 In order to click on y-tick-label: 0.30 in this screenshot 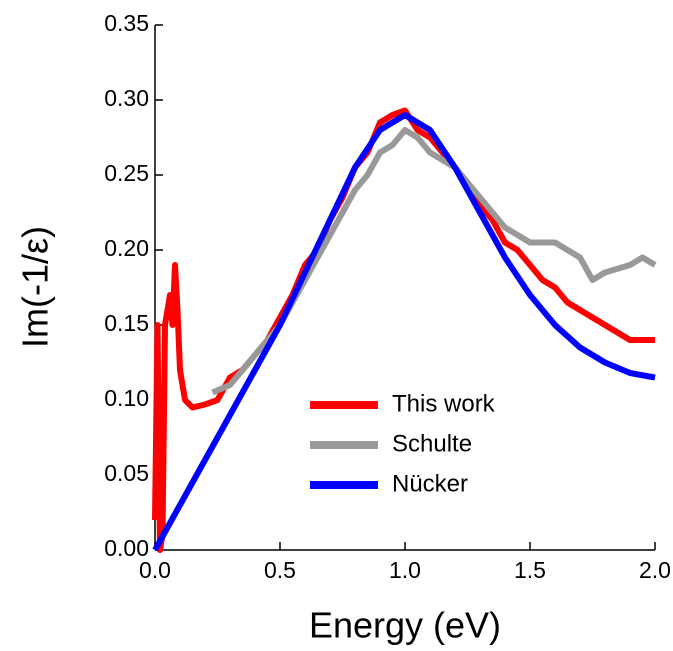, I will do `click(126, 98)`.